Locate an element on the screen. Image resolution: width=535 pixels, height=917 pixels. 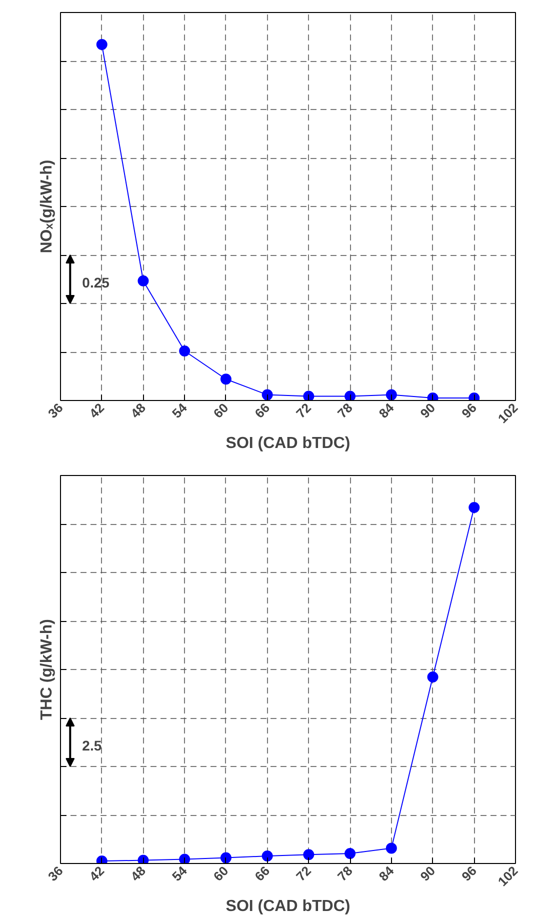
y-axis-title: NOₓ(g/kW-h) is located at coordinates (47, 207).